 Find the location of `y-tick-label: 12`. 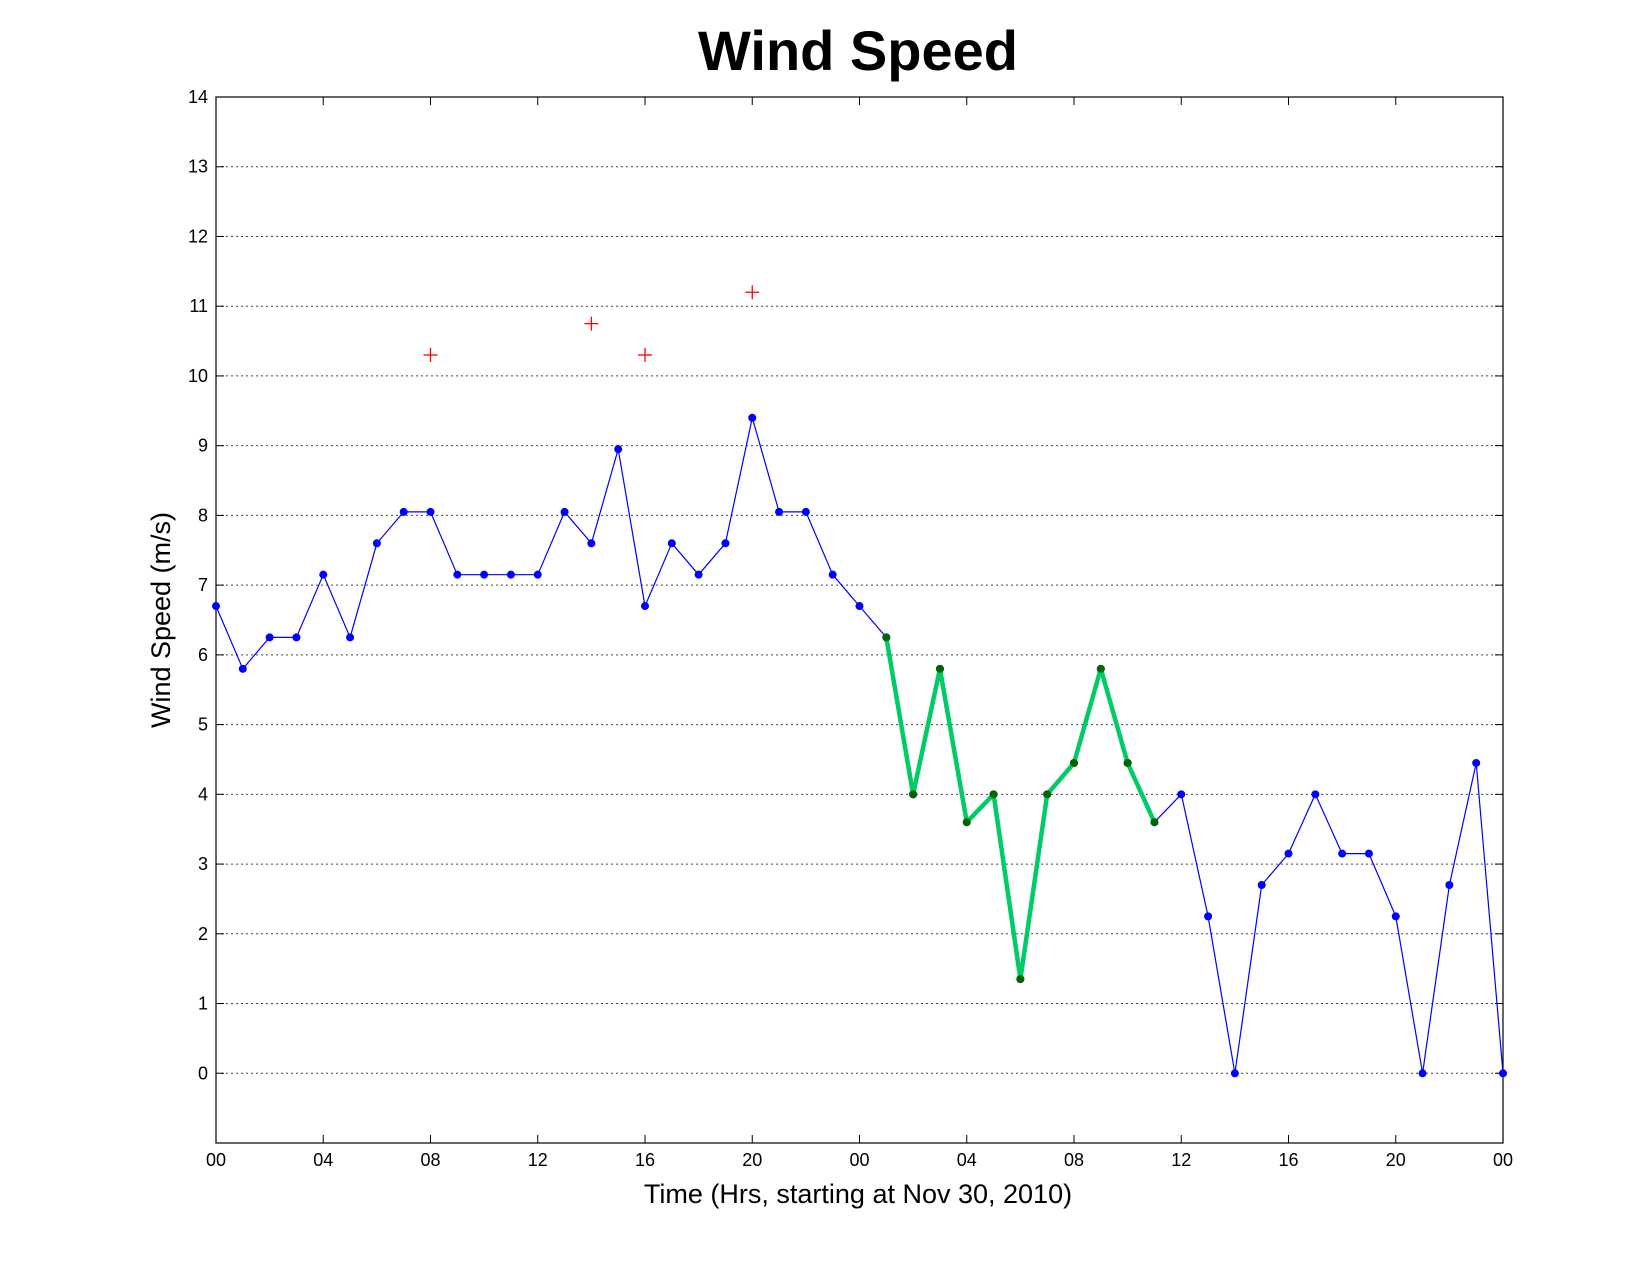

y-tick-label: 12 is located at coordinates (198, 236).